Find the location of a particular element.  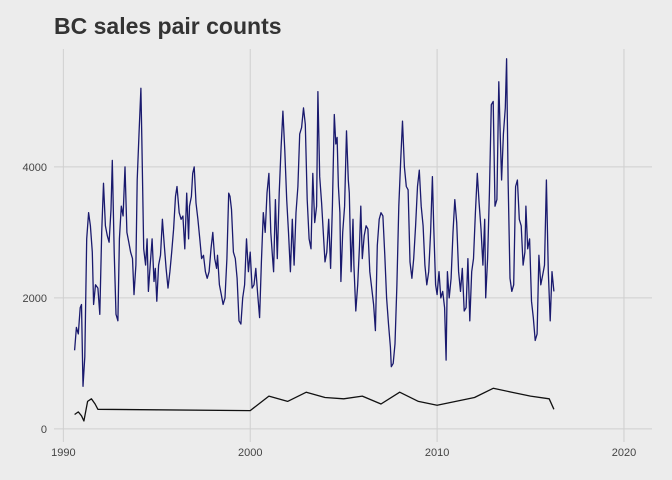

chart-title: BC sales pair counts is located at coordinates (168, 26).